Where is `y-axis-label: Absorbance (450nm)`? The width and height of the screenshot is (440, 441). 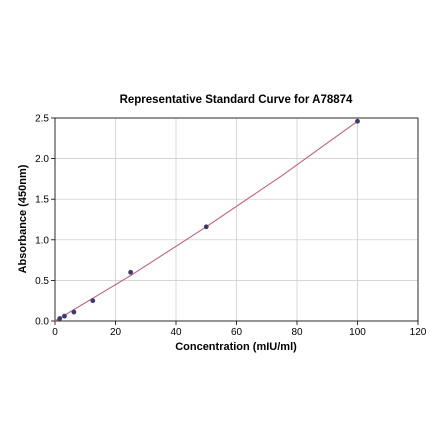
y-axis-label: Absorbance (450nm) is located at coordinates (23, 218).